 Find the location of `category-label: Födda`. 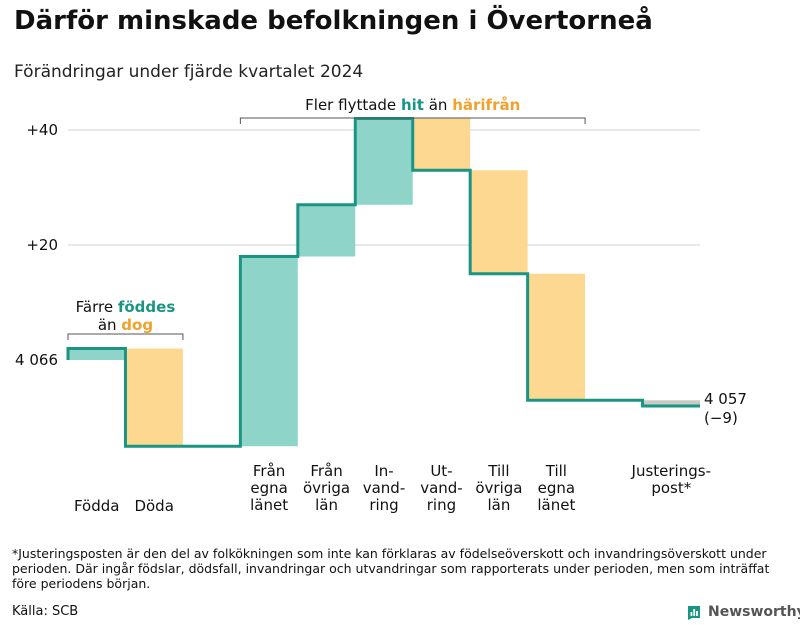

category-label: Födda is located at coordinates (97, 506).